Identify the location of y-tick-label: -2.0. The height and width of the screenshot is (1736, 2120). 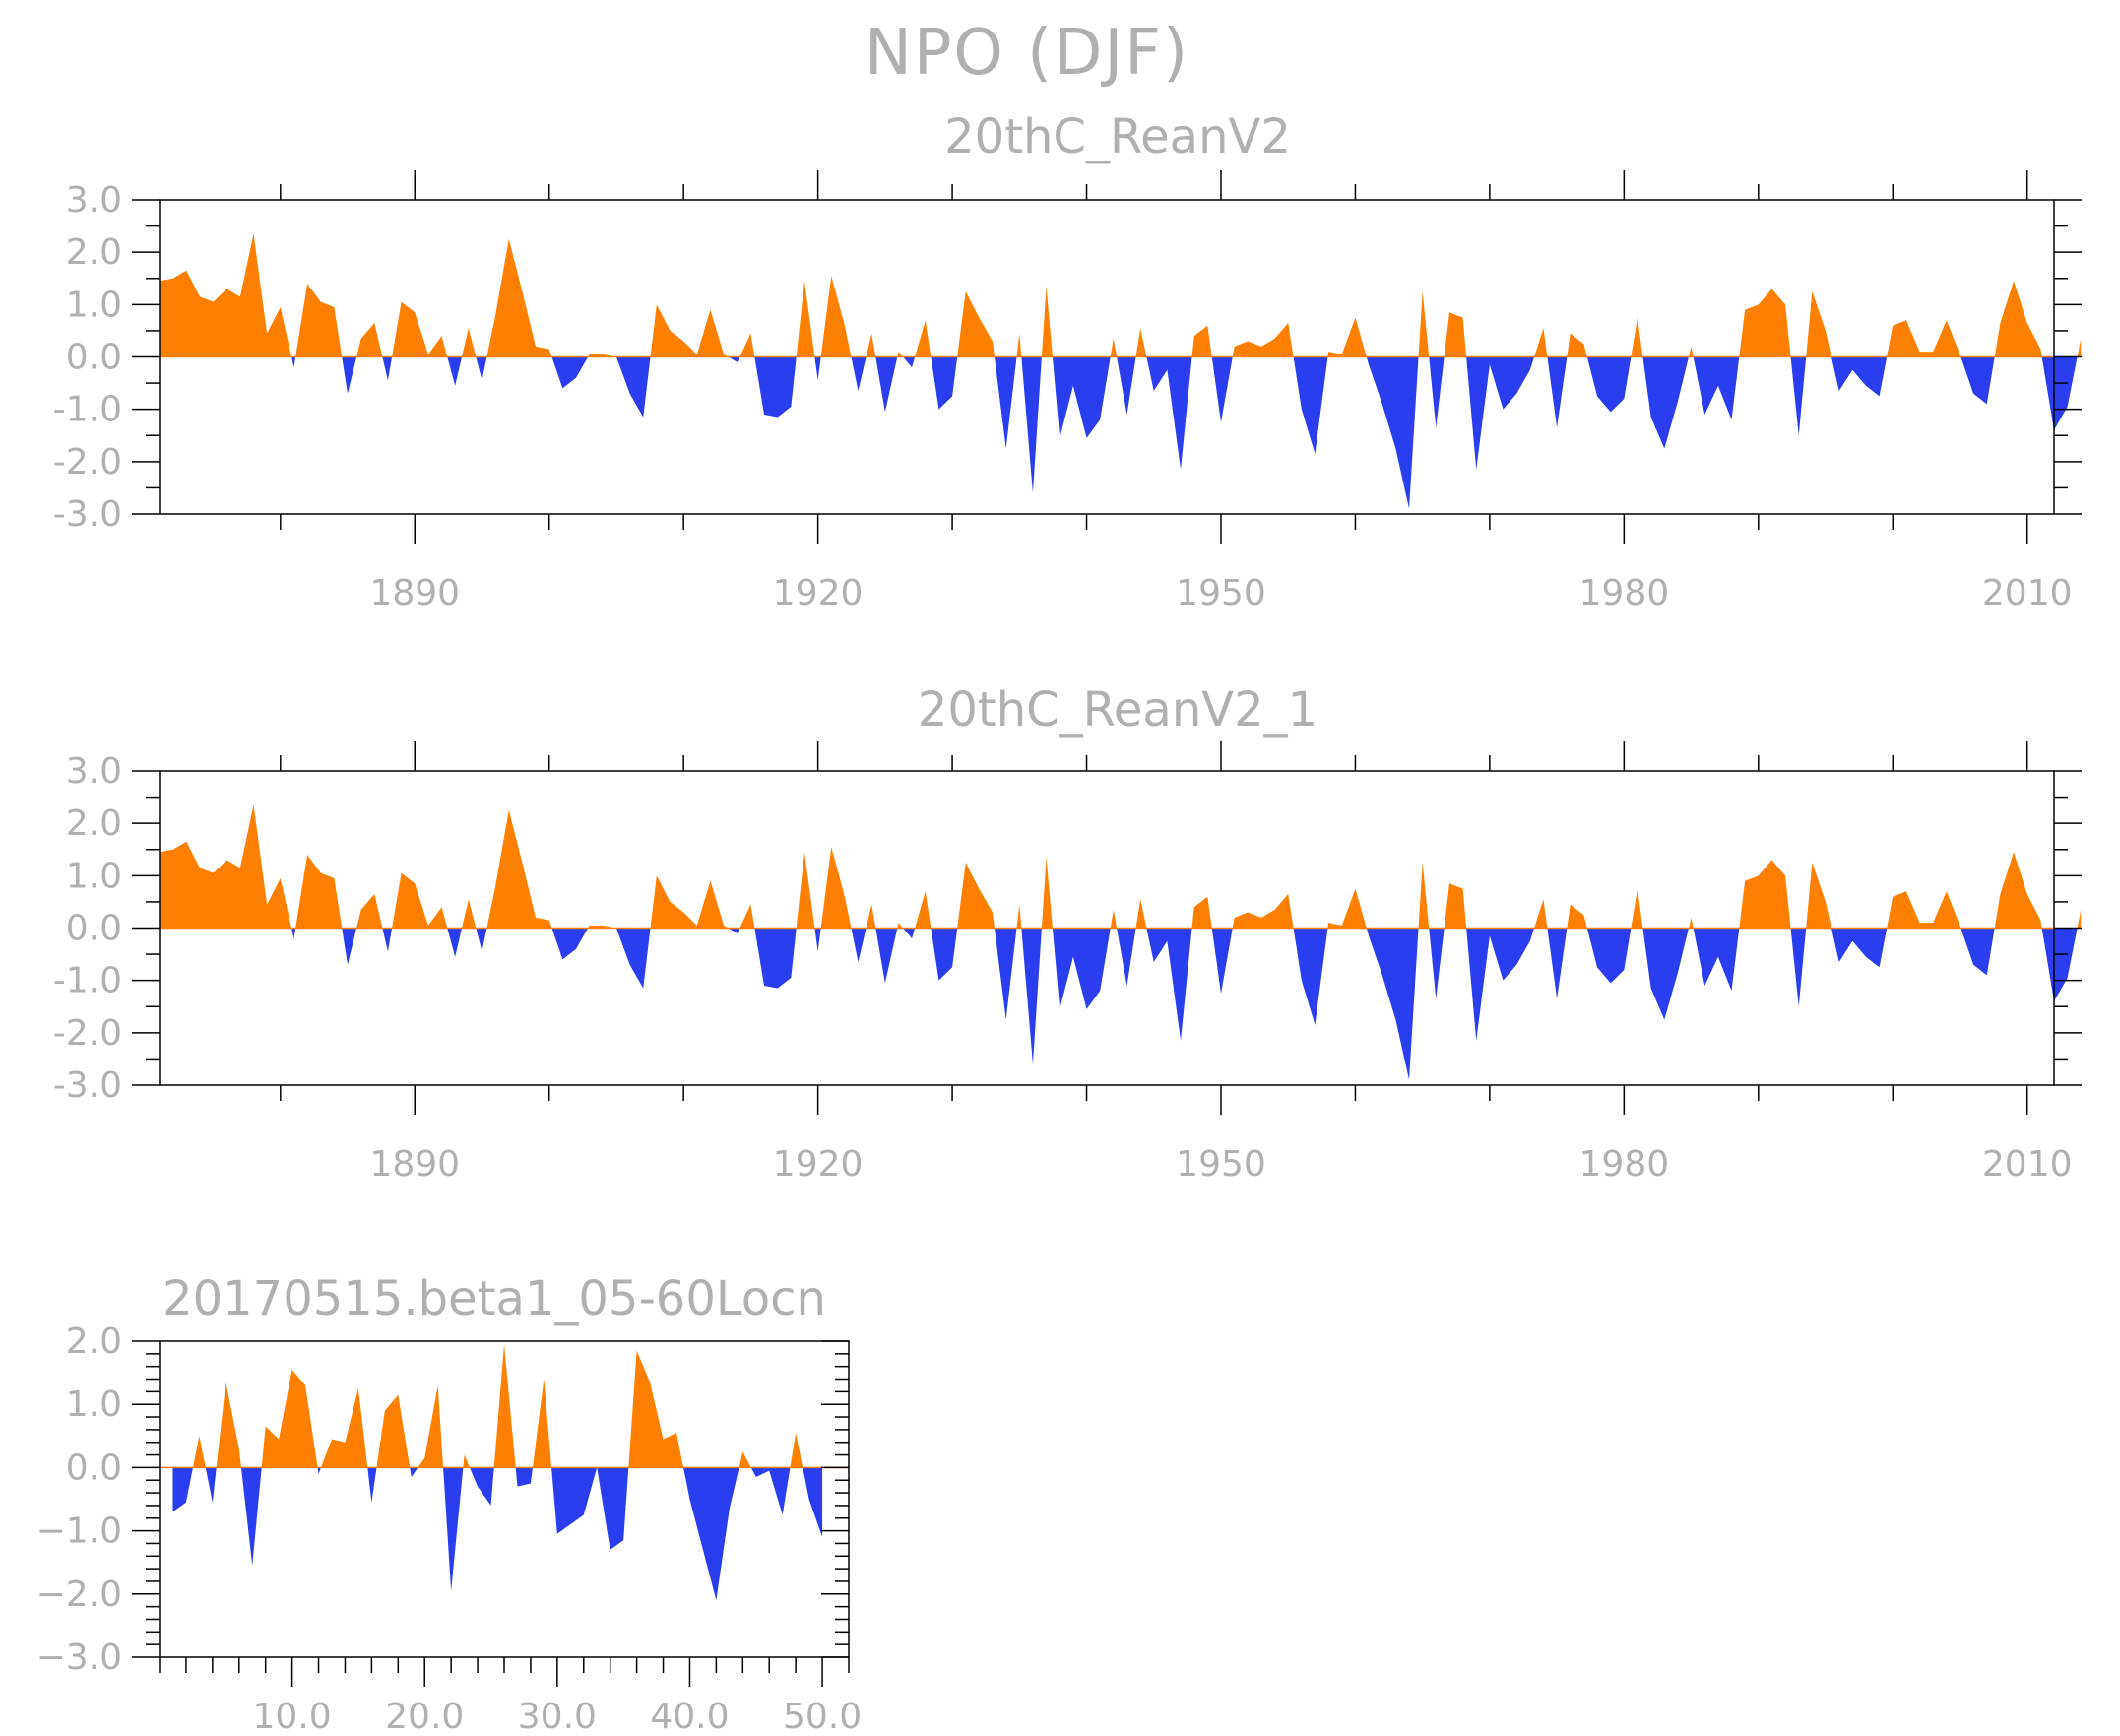
(87, 462).